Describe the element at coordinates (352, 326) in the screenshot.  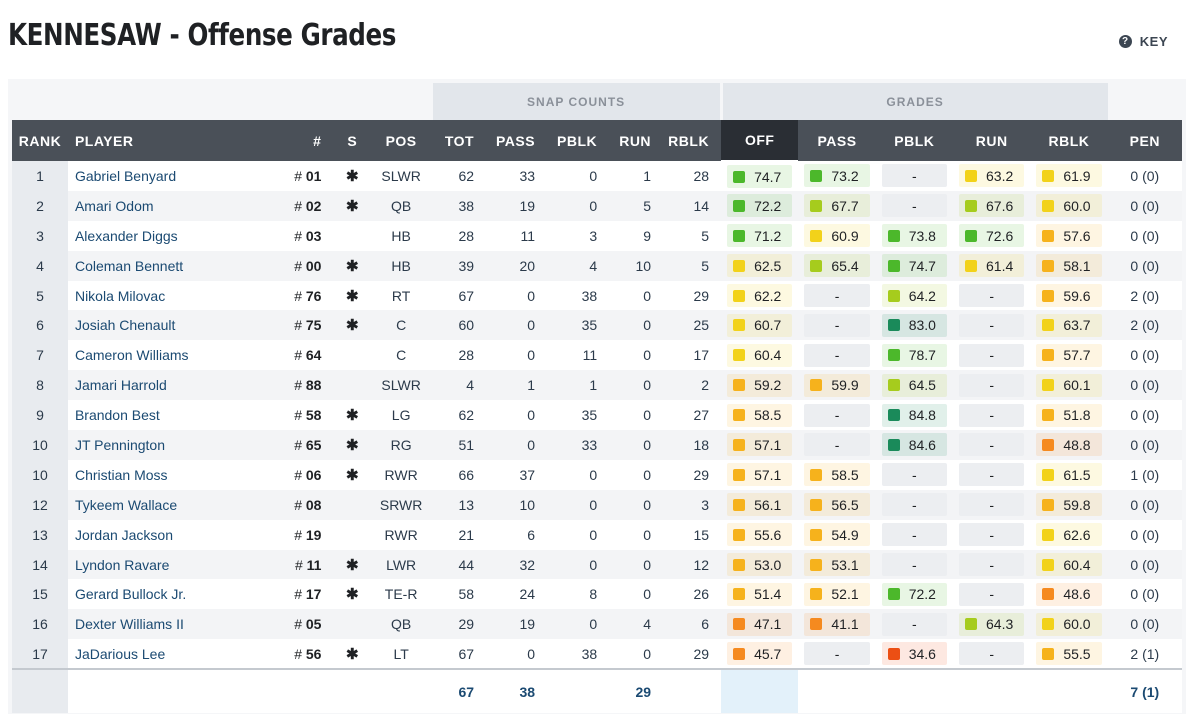
I see `starter-asterisk-icon: ✱` at that location.